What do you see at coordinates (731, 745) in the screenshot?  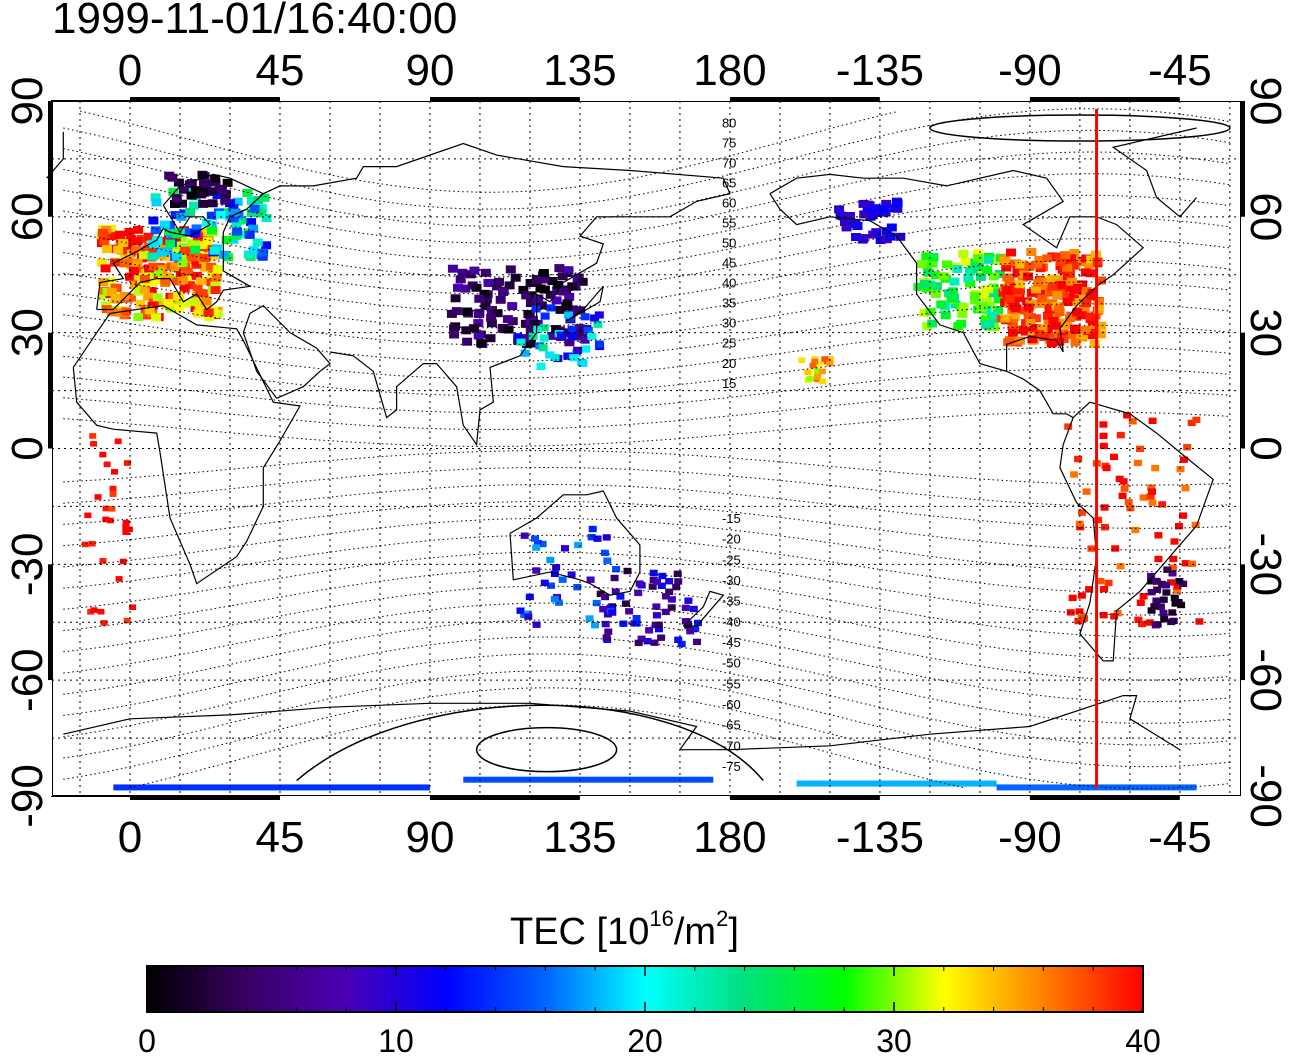 I see `contour-label: -70` at bounding box center [731, 745].